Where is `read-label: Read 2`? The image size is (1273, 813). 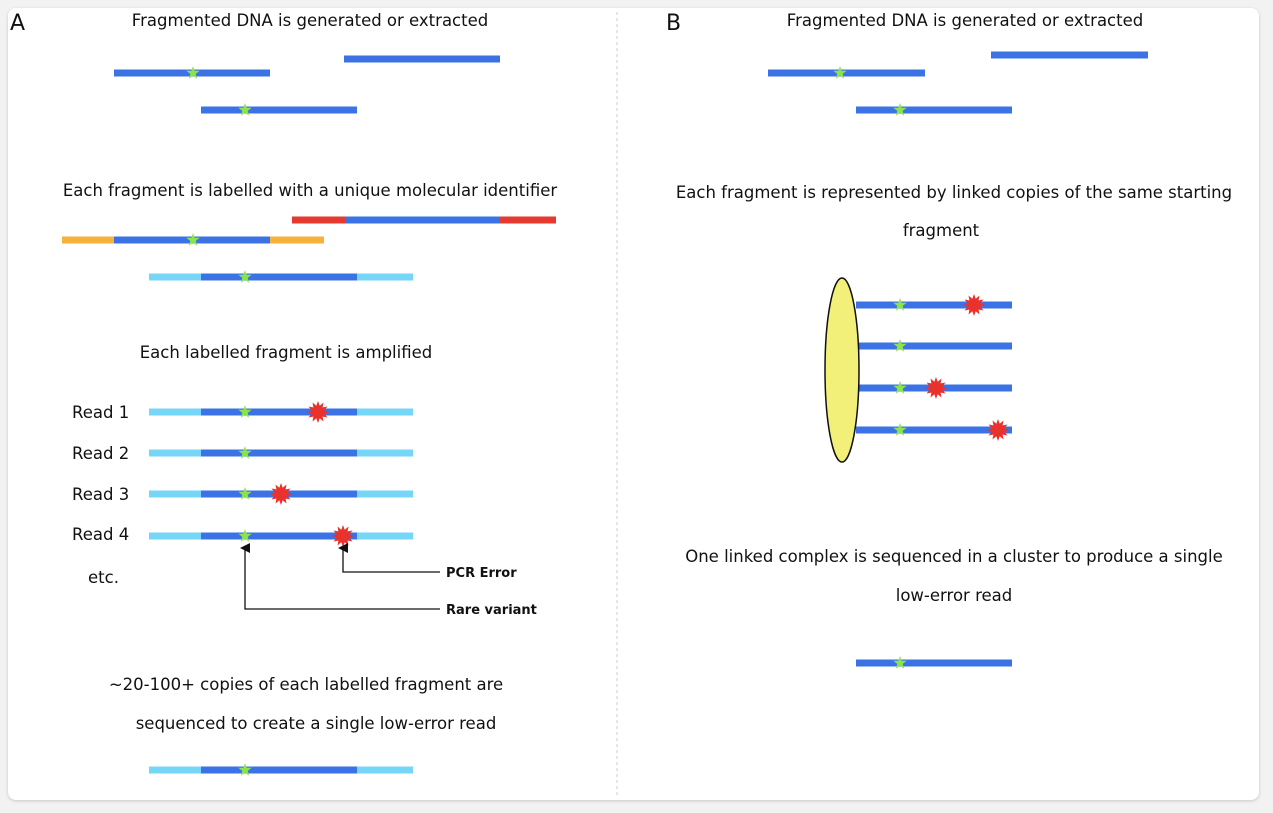
read-label: Read 2 is located at coordinates (100, 453).